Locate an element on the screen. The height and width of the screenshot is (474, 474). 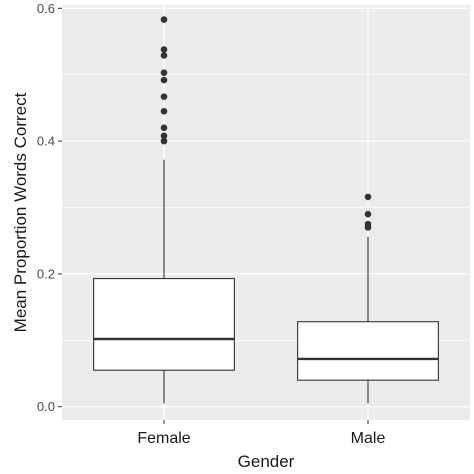
y-tick-label: 0.4 is located at coordinates (46, 141).